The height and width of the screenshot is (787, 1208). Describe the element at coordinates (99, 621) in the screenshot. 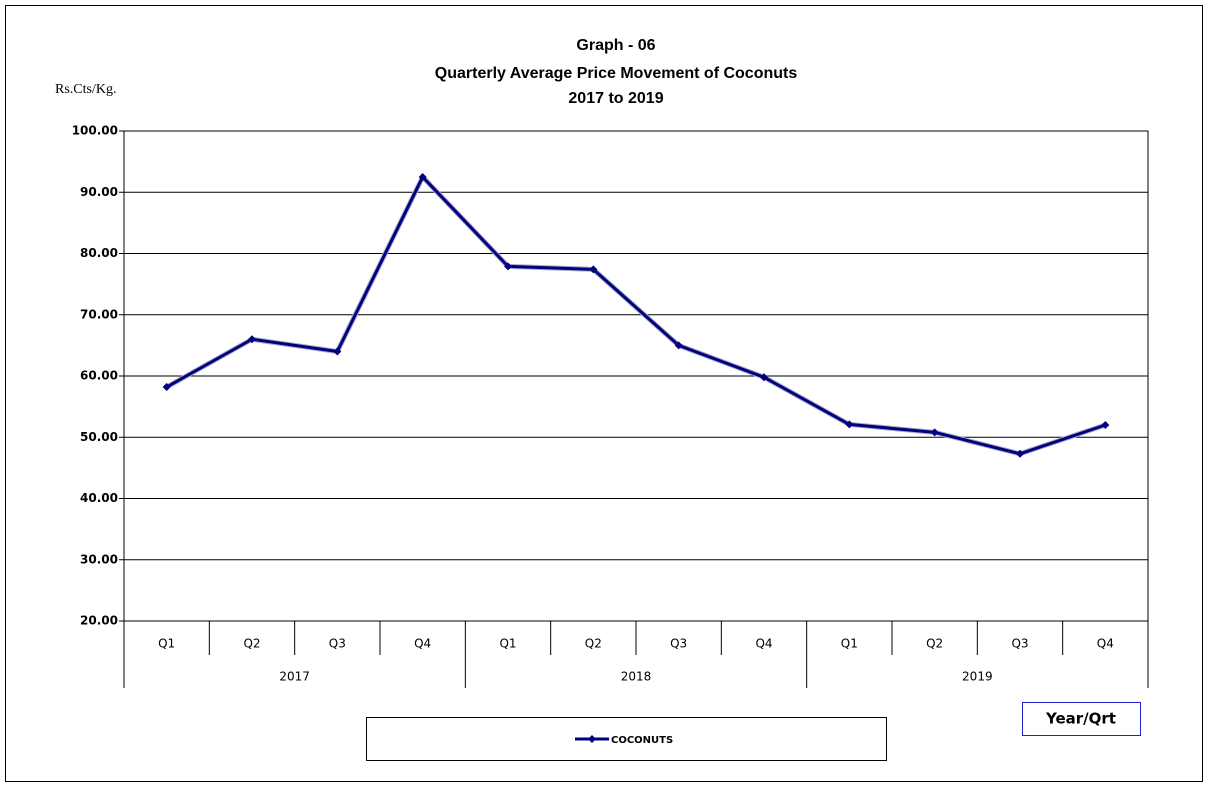

I see `y-tick-label: 20.00` at that location.